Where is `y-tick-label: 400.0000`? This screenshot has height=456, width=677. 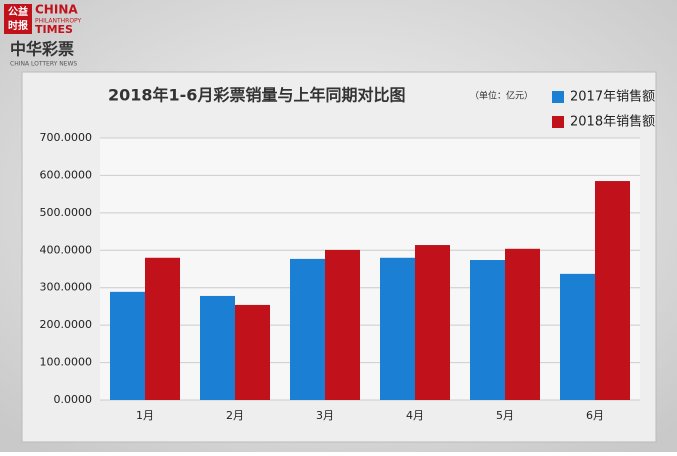
y-tick-label: 400.0000 is located at coordinates (66, 249).